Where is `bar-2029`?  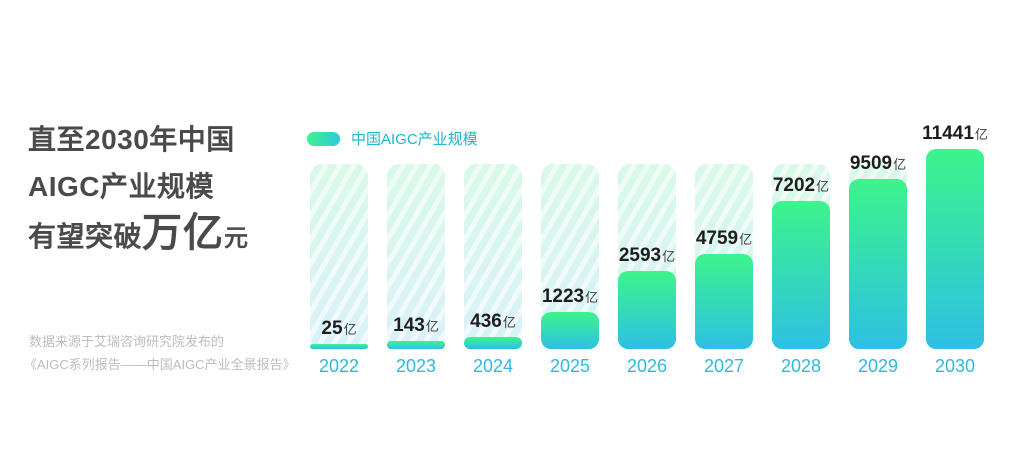
bar-2029 is located at coordinates (878, 264).